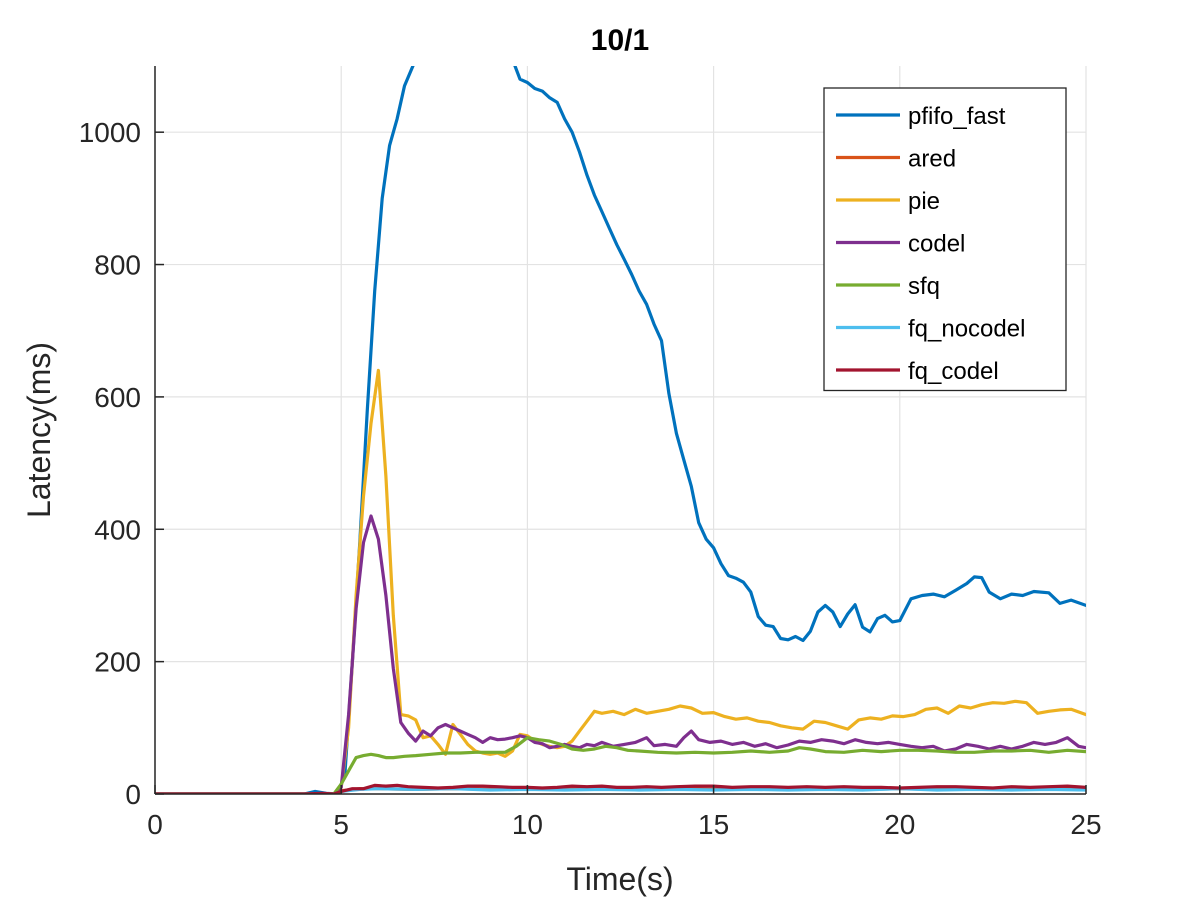 This screenshot has height=900, width=1200. I want to click on legend-label-fq-codel: fq_codel, so click(953, 371).